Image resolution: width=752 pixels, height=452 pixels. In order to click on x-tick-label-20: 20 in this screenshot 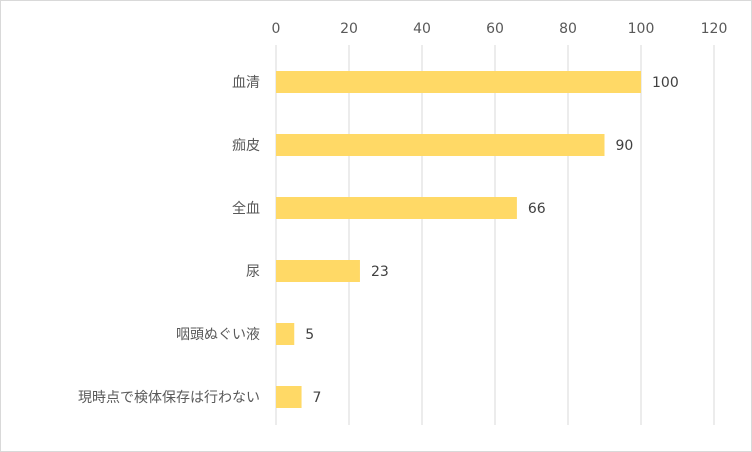, I will do `click(349, 29)`.